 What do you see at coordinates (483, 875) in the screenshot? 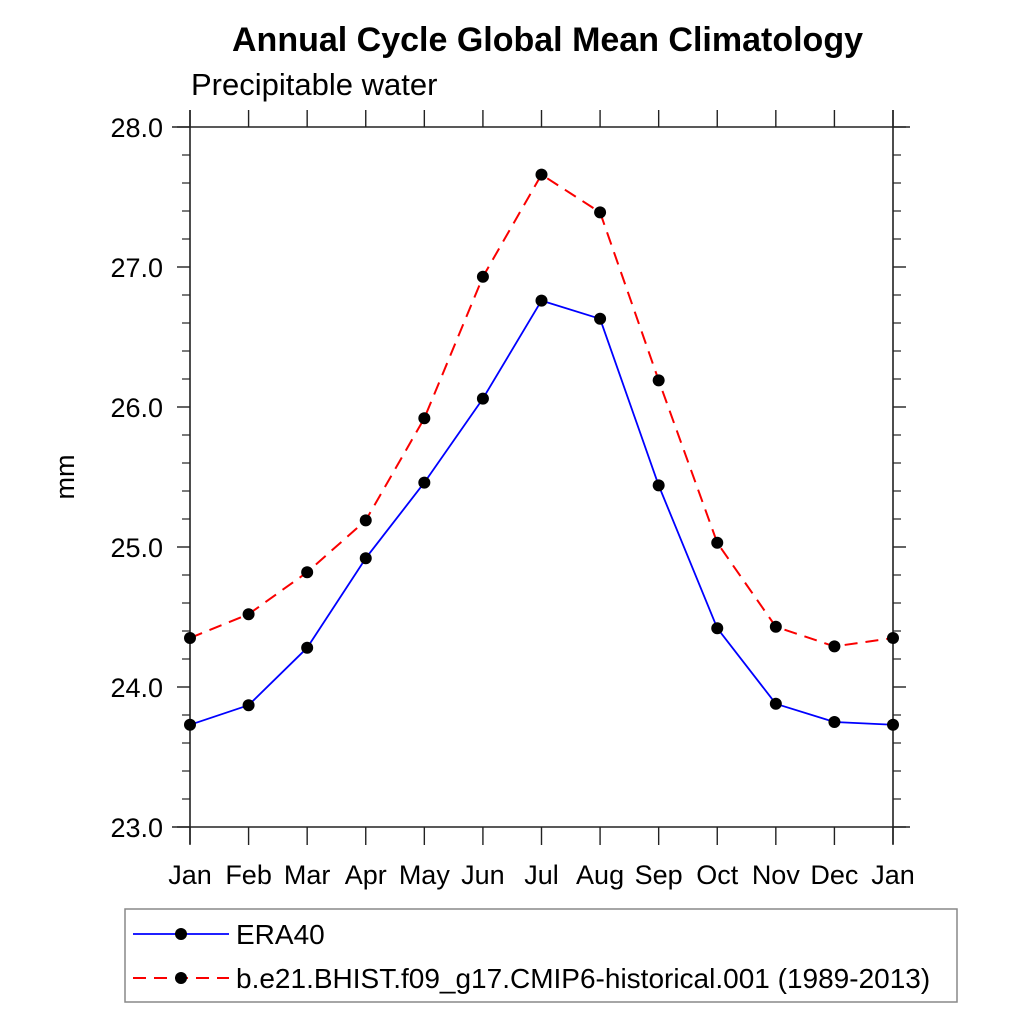
I see `x-tick-label: Jun` at bounding box center [483, 875].